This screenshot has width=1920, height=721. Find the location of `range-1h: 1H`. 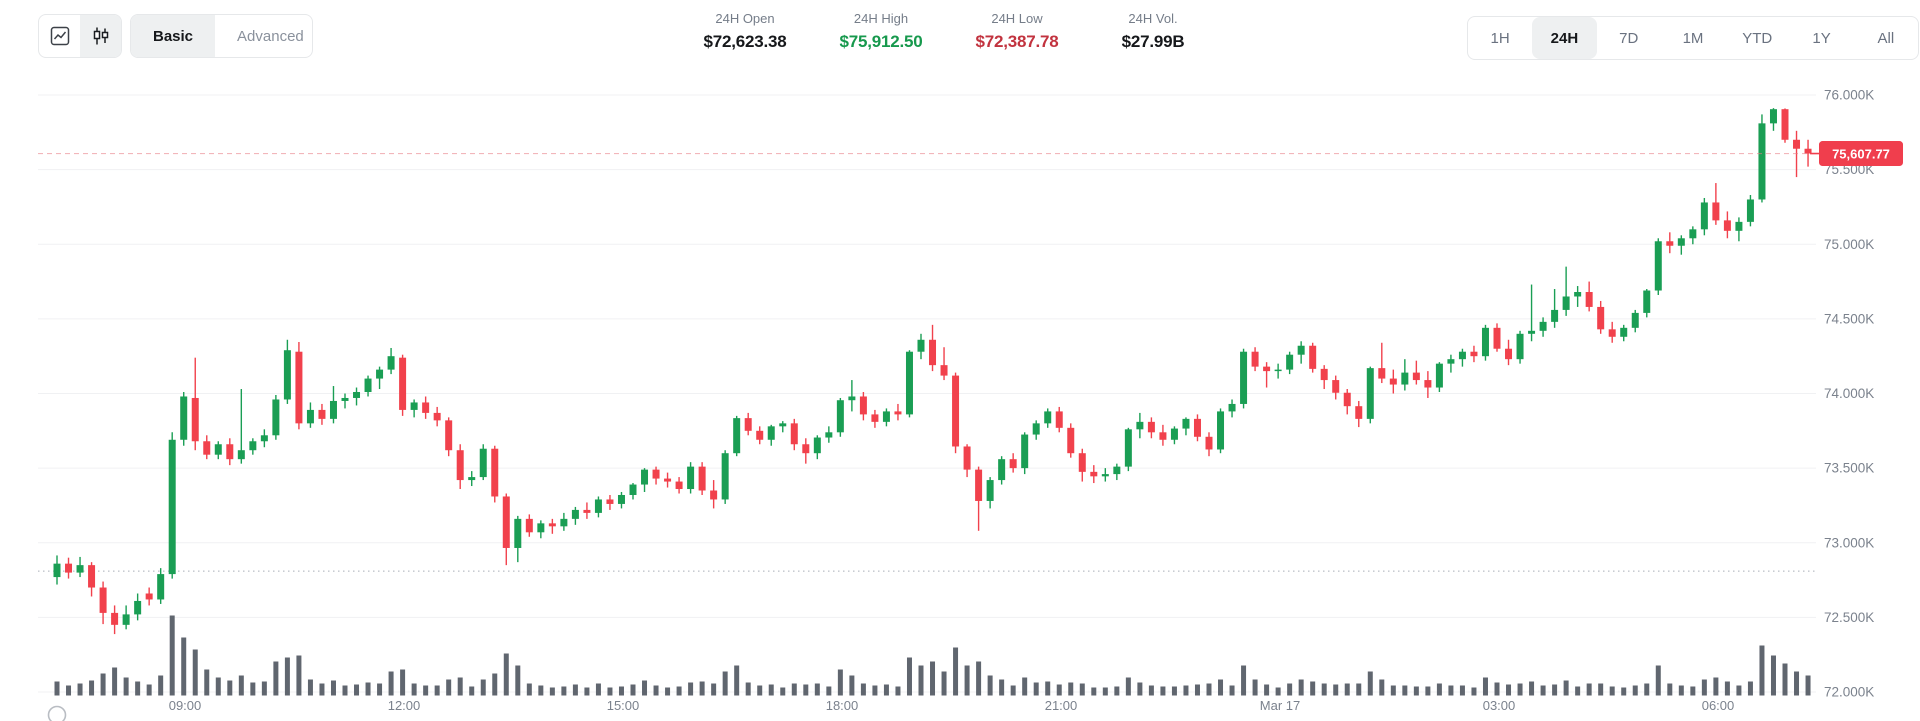

range-1h: 1H is located at coordinates (1500, 38).